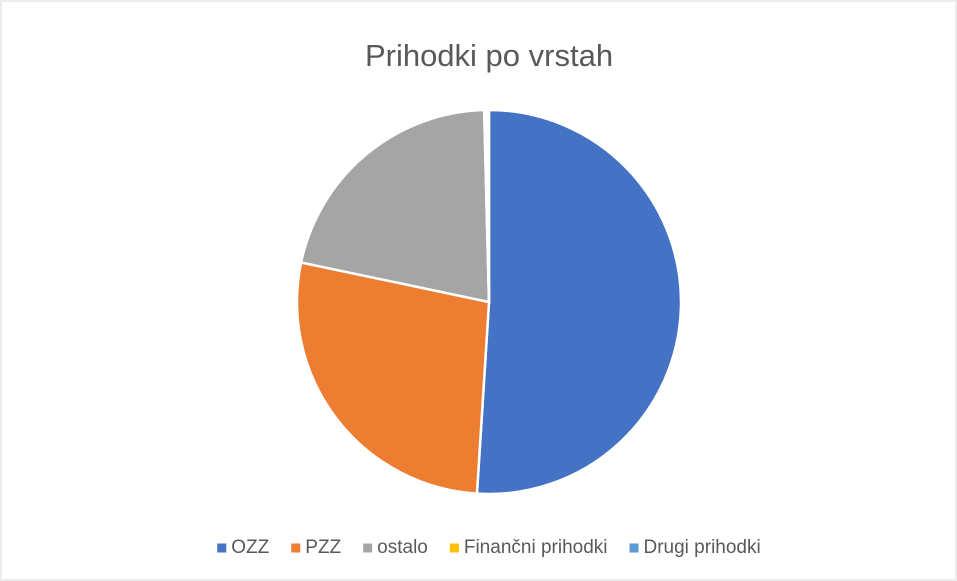  What do you see at coordinates (250, 547) in the screenshot?
I see `legend-label: OZZ` at bounding box center [250, 547].